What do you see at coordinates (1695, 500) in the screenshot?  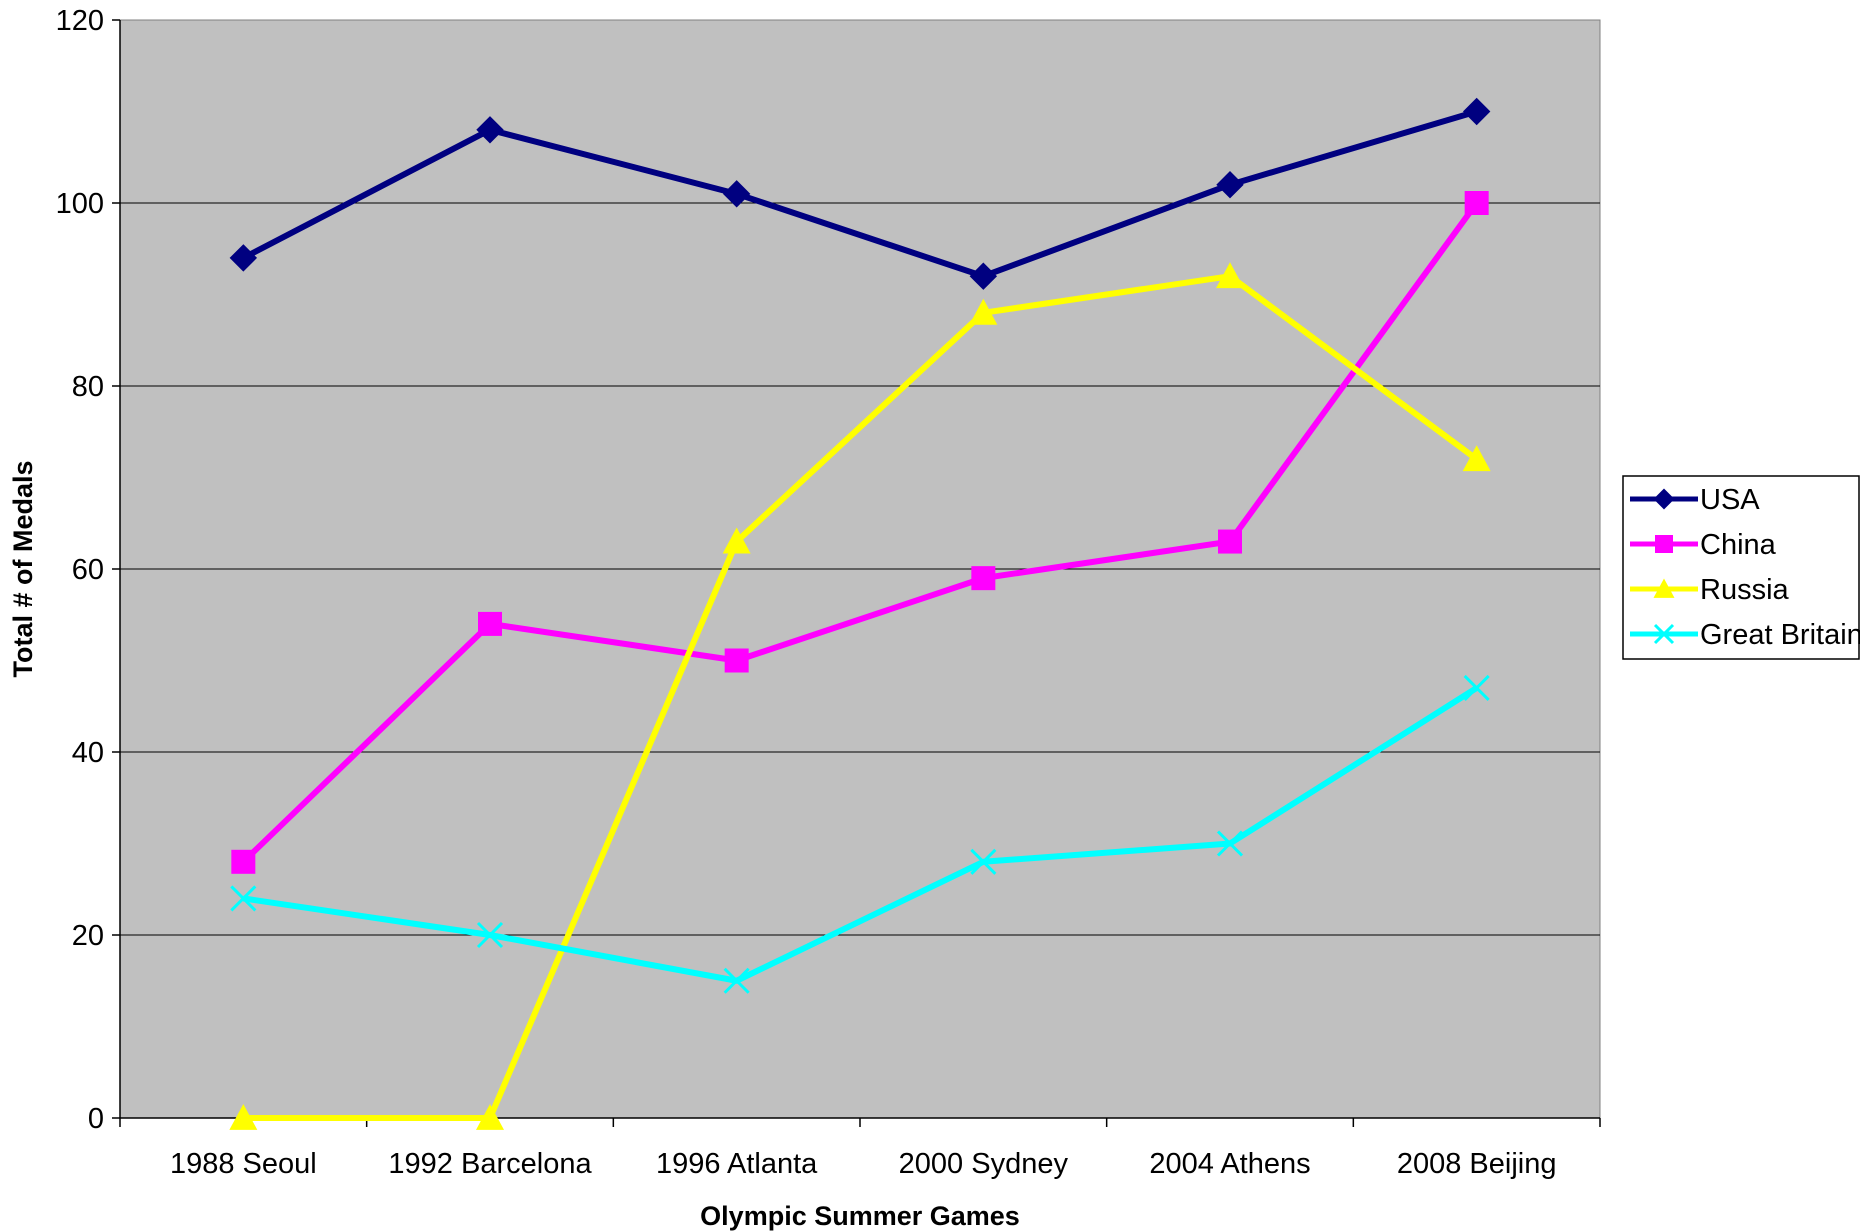 I see `legend-item: USA` at bounding box center [1695, 500].